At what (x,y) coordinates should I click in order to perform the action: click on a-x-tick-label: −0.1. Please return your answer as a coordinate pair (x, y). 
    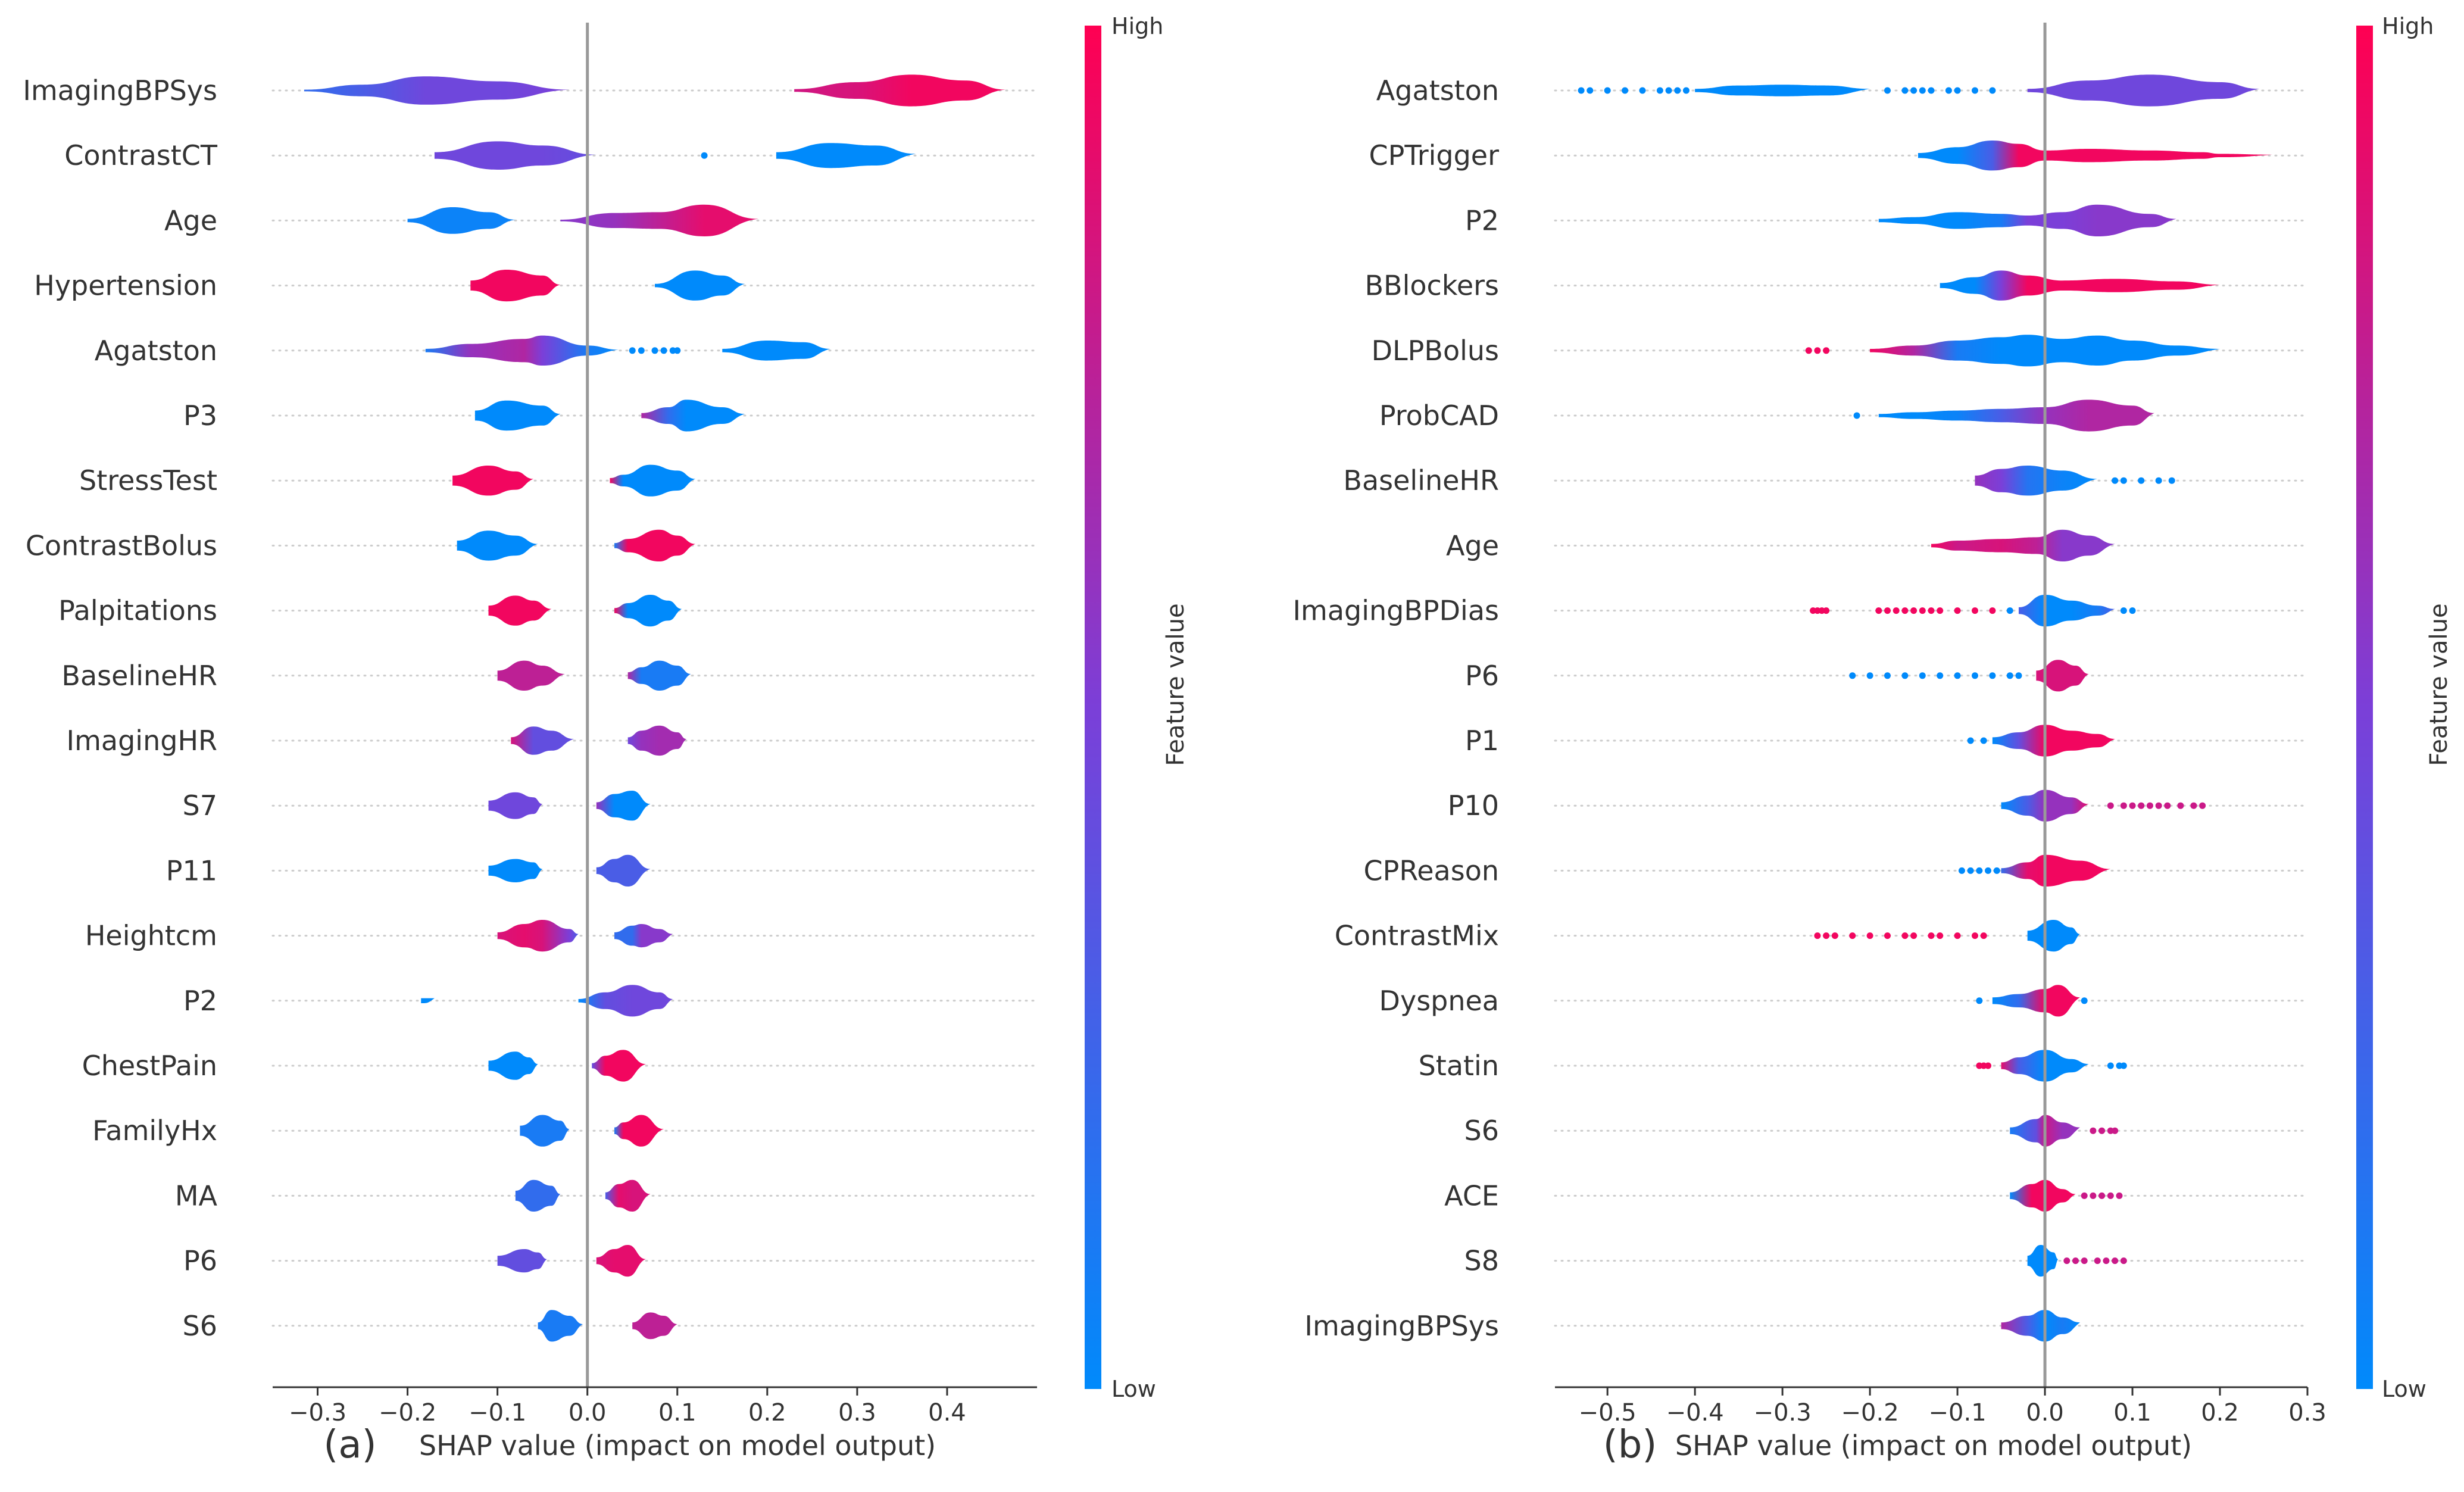
    Looking at the image, I should click on (497, 1413).